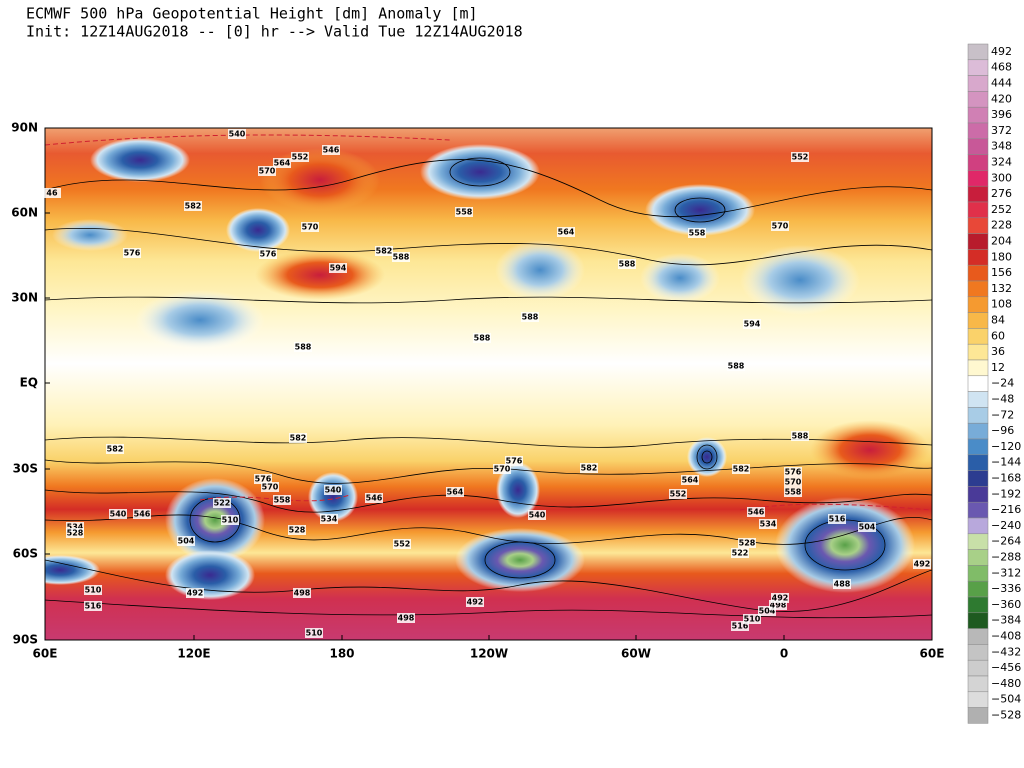  Describe the element at coordinates (1006, 715) in the screenshot. I see `colorbar-label: −528` at that location.